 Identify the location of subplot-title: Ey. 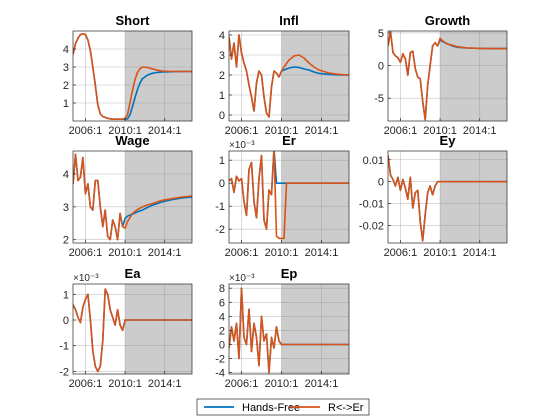
(448, 140).